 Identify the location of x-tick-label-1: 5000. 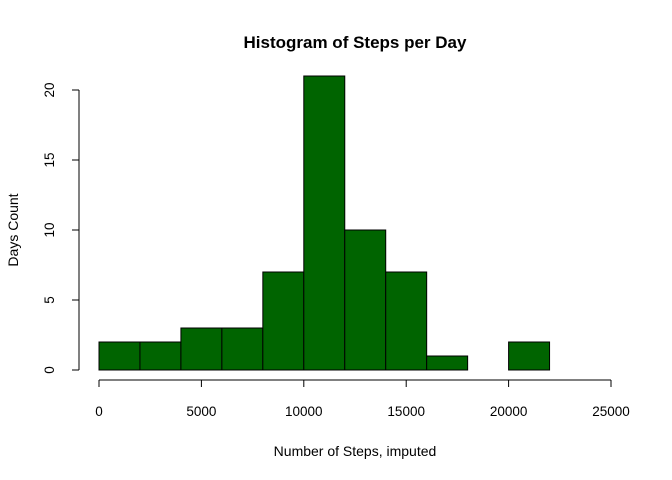
(201, 411).